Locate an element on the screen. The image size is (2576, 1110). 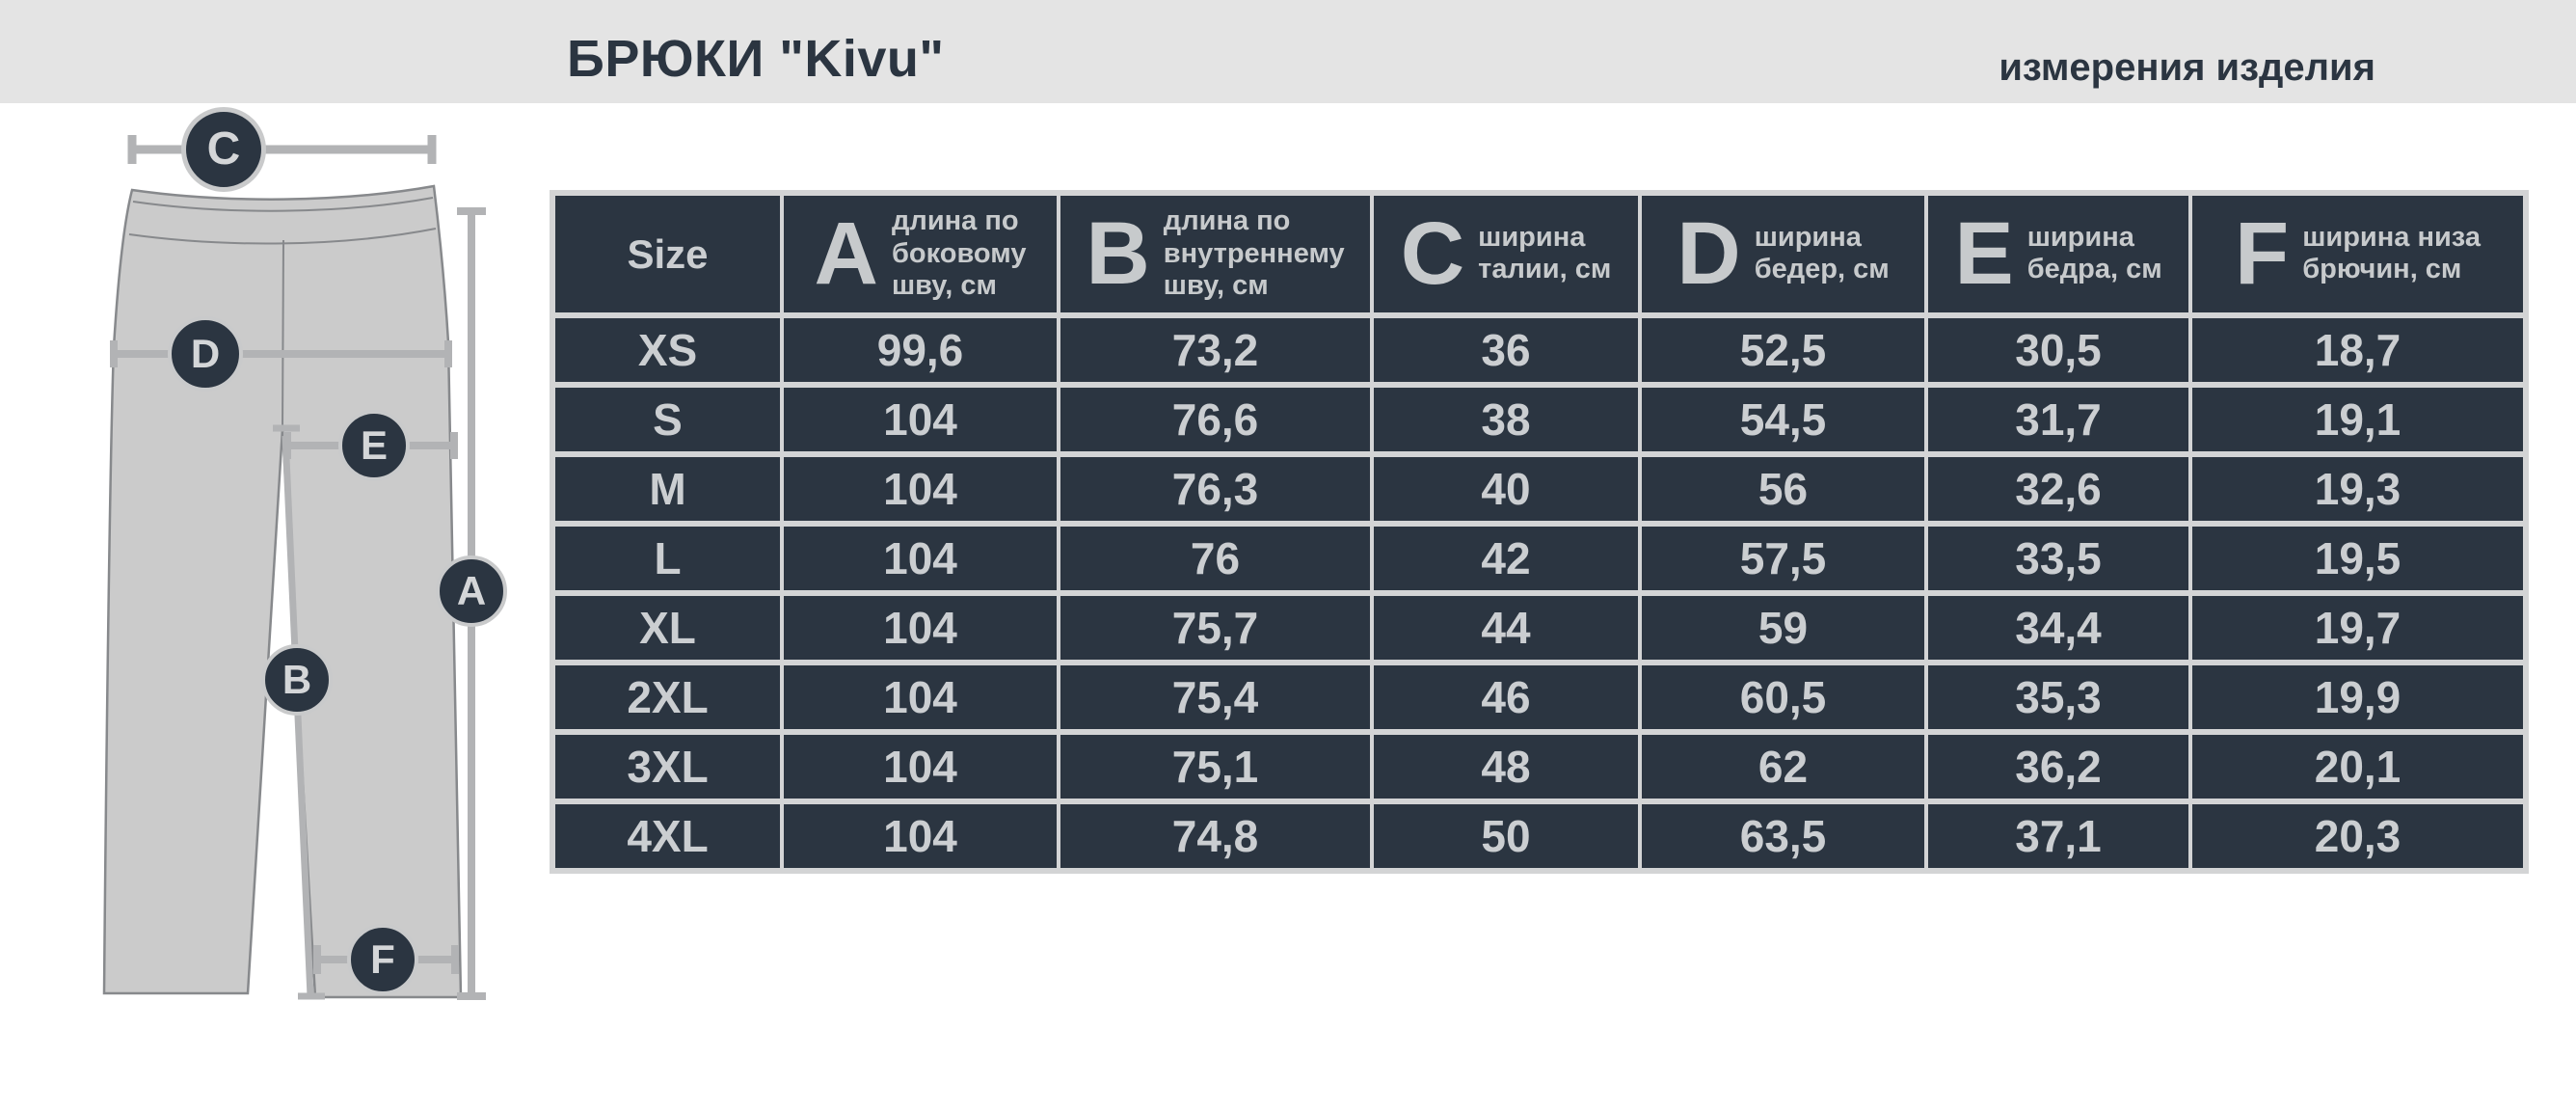
marker-letter: C is located at coordinates (224, 149).